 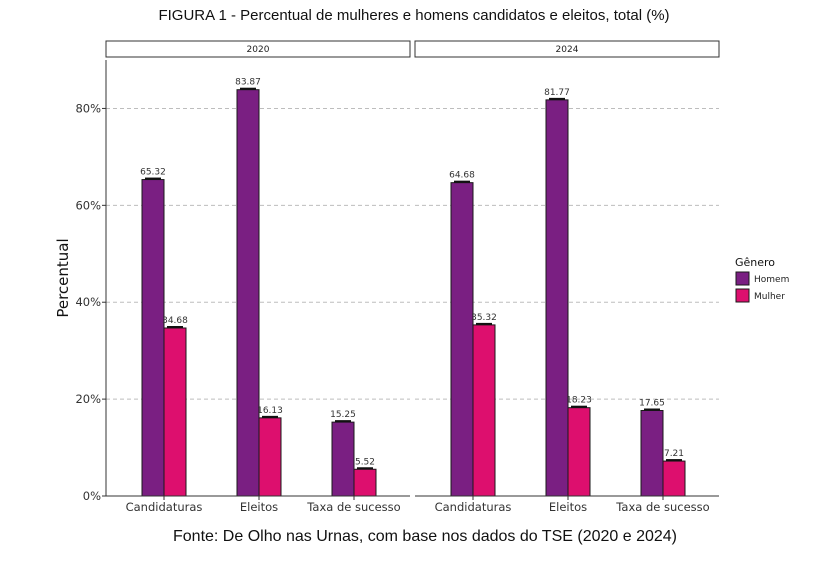 I want to click on data-label: 34.68, so click(x=175, y=321).